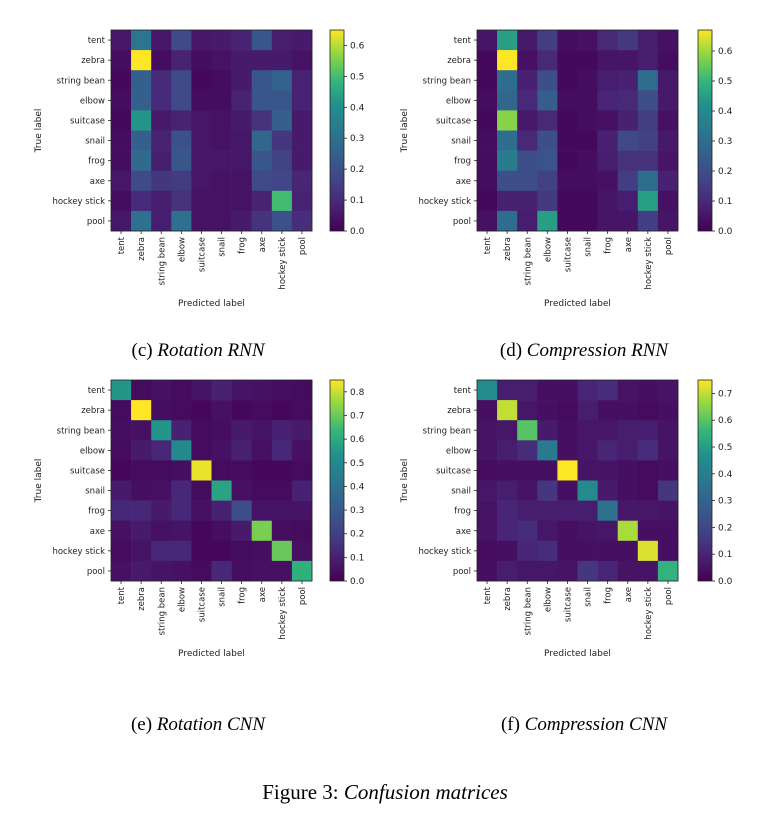 This screenshot has width=770, height=822. What do you see at coordinates (513, 350) in the screenshot?
I see `subfigure-caption-label: (d)` at bounding box center [513, 350].